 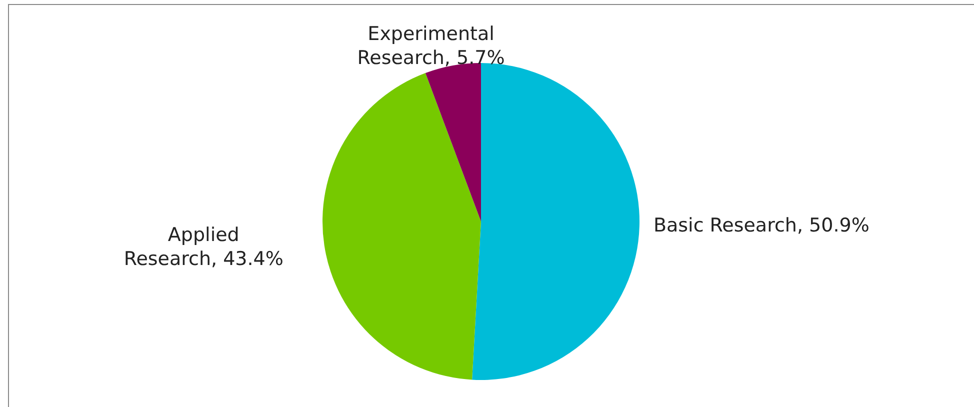 What do you see at coordinates (761, 225) in the screenshot?
I see `slice-label: Basic Research, 50.9%` at bounding box center [761, 225].